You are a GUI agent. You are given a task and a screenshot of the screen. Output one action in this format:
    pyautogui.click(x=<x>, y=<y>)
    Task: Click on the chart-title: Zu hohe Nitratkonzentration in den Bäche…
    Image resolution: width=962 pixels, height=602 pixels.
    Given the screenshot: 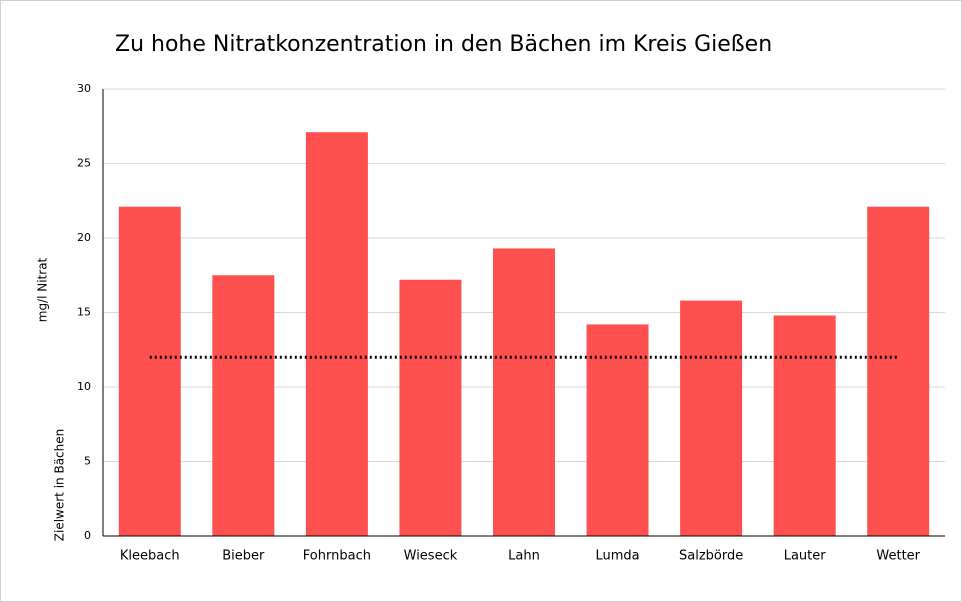 What is the action you would take?
    pyautogui.click(x=443, y=44)
    